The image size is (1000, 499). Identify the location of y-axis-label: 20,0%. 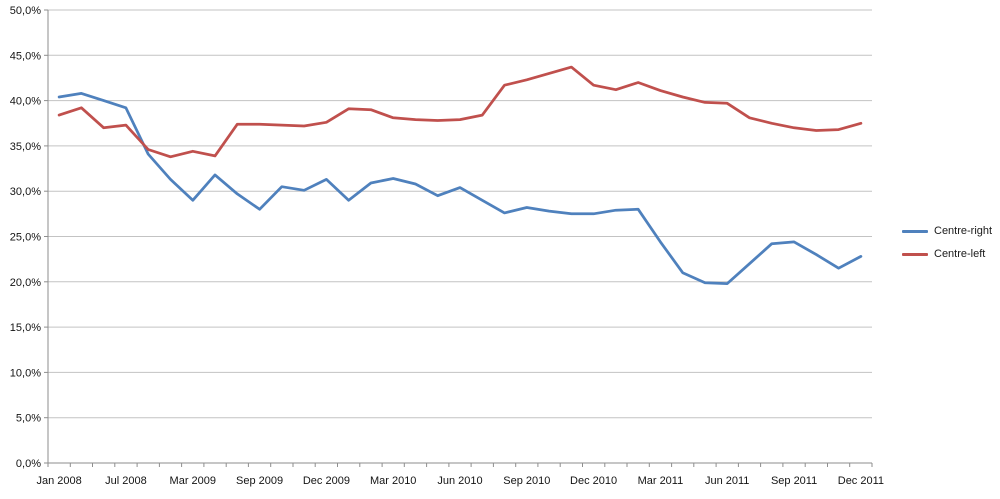
(25, 283).